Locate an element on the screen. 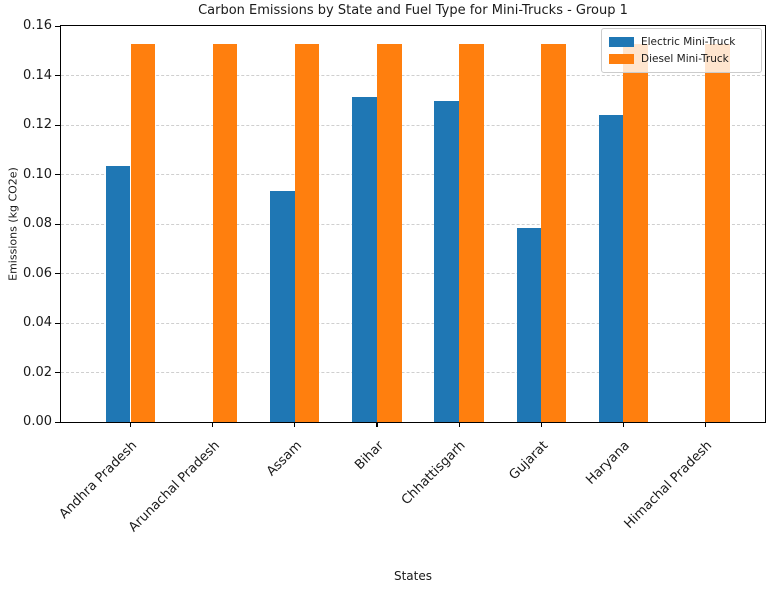 This screenshot has width=770, height=593. y-tick-label: 0.08 is located at coordinates (37, 223).